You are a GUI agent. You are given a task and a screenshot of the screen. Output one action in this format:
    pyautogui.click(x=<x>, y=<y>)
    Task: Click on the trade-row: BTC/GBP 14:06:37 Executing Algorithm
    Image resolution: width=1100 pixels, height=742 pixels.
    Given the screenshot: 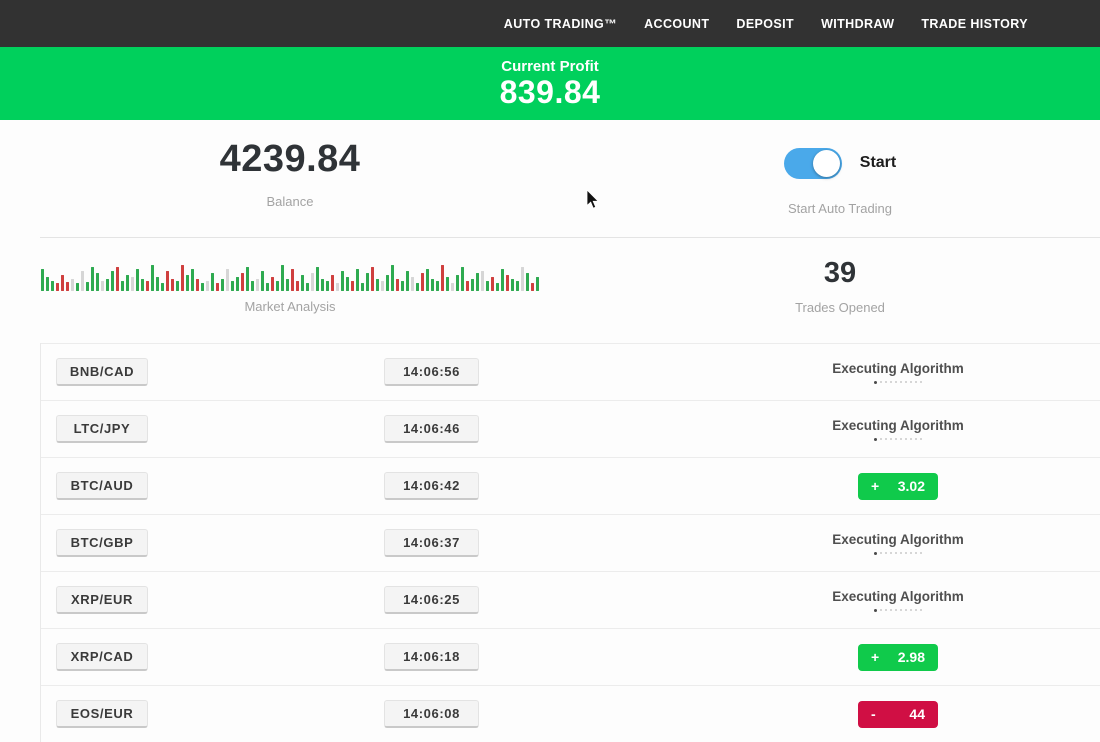 What is the action you would take?
    pyautogui.click(x=570, y=542)
    